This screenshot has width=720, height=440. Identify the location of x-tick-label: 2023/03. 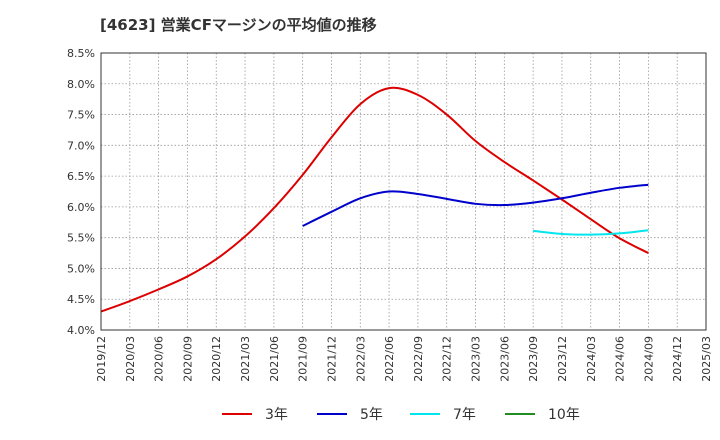
(476, 359).